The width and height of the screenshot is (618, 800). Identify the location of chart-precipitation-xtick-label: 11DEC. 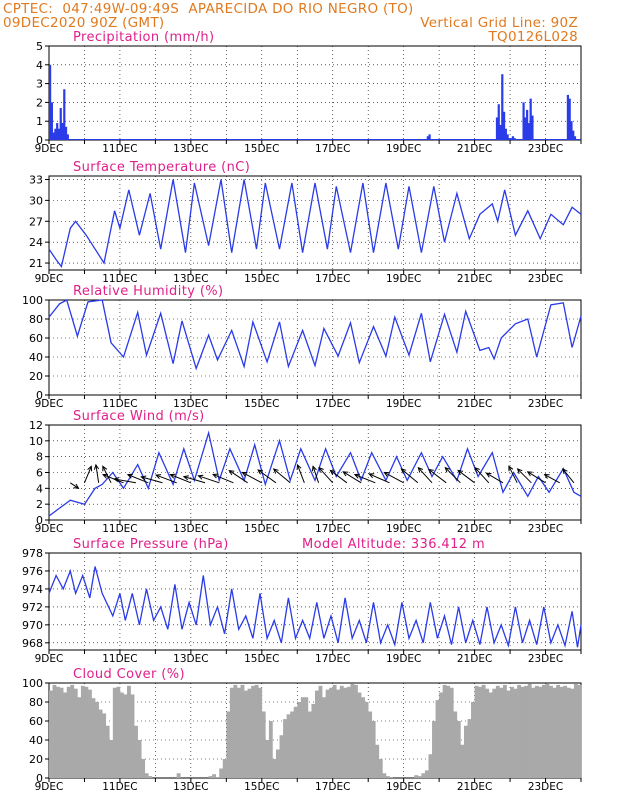
(119, 149).